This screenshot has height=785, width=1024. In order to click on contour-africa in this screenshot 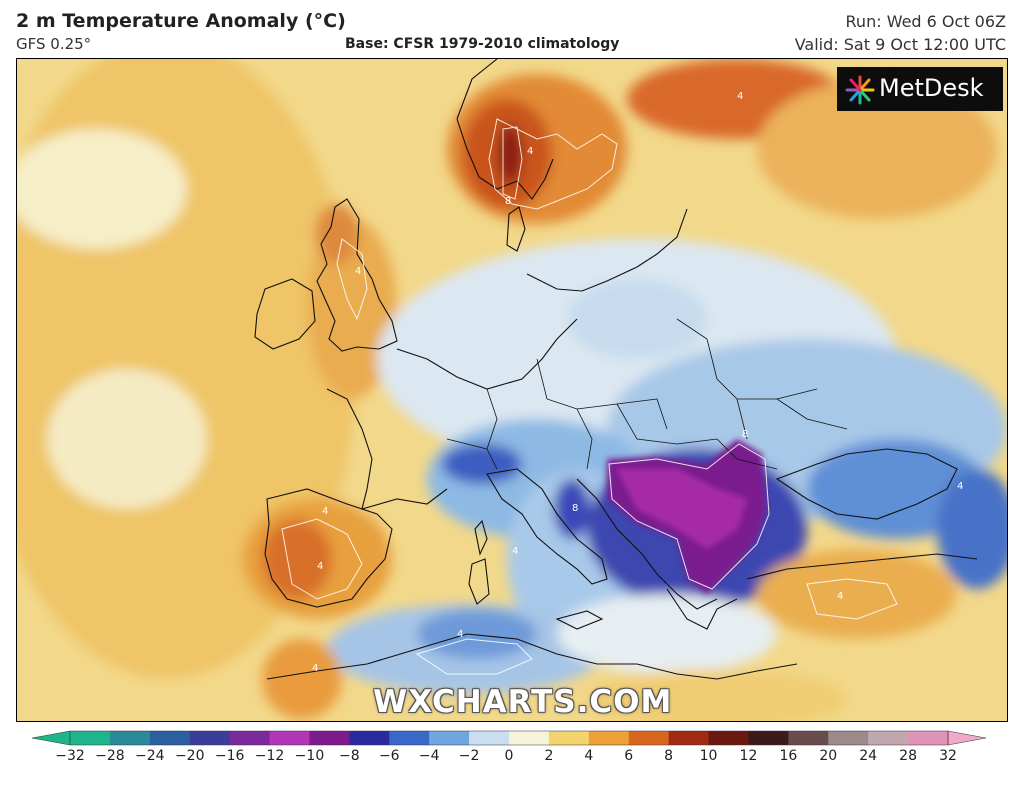, I will do `click(474, 656)`.